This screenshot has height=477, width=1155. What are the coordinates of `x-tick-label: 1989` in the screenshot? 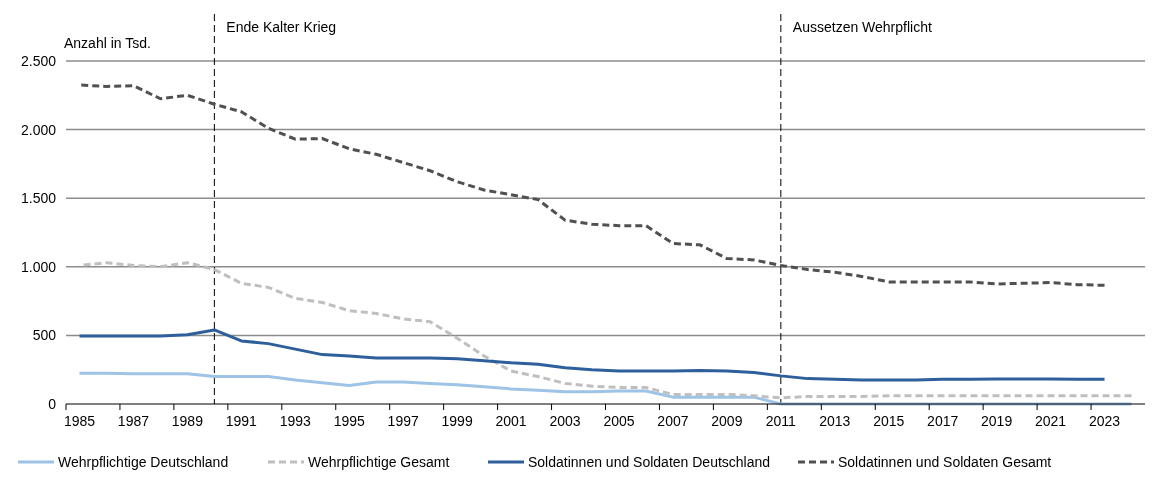 It's located at (187, 421).